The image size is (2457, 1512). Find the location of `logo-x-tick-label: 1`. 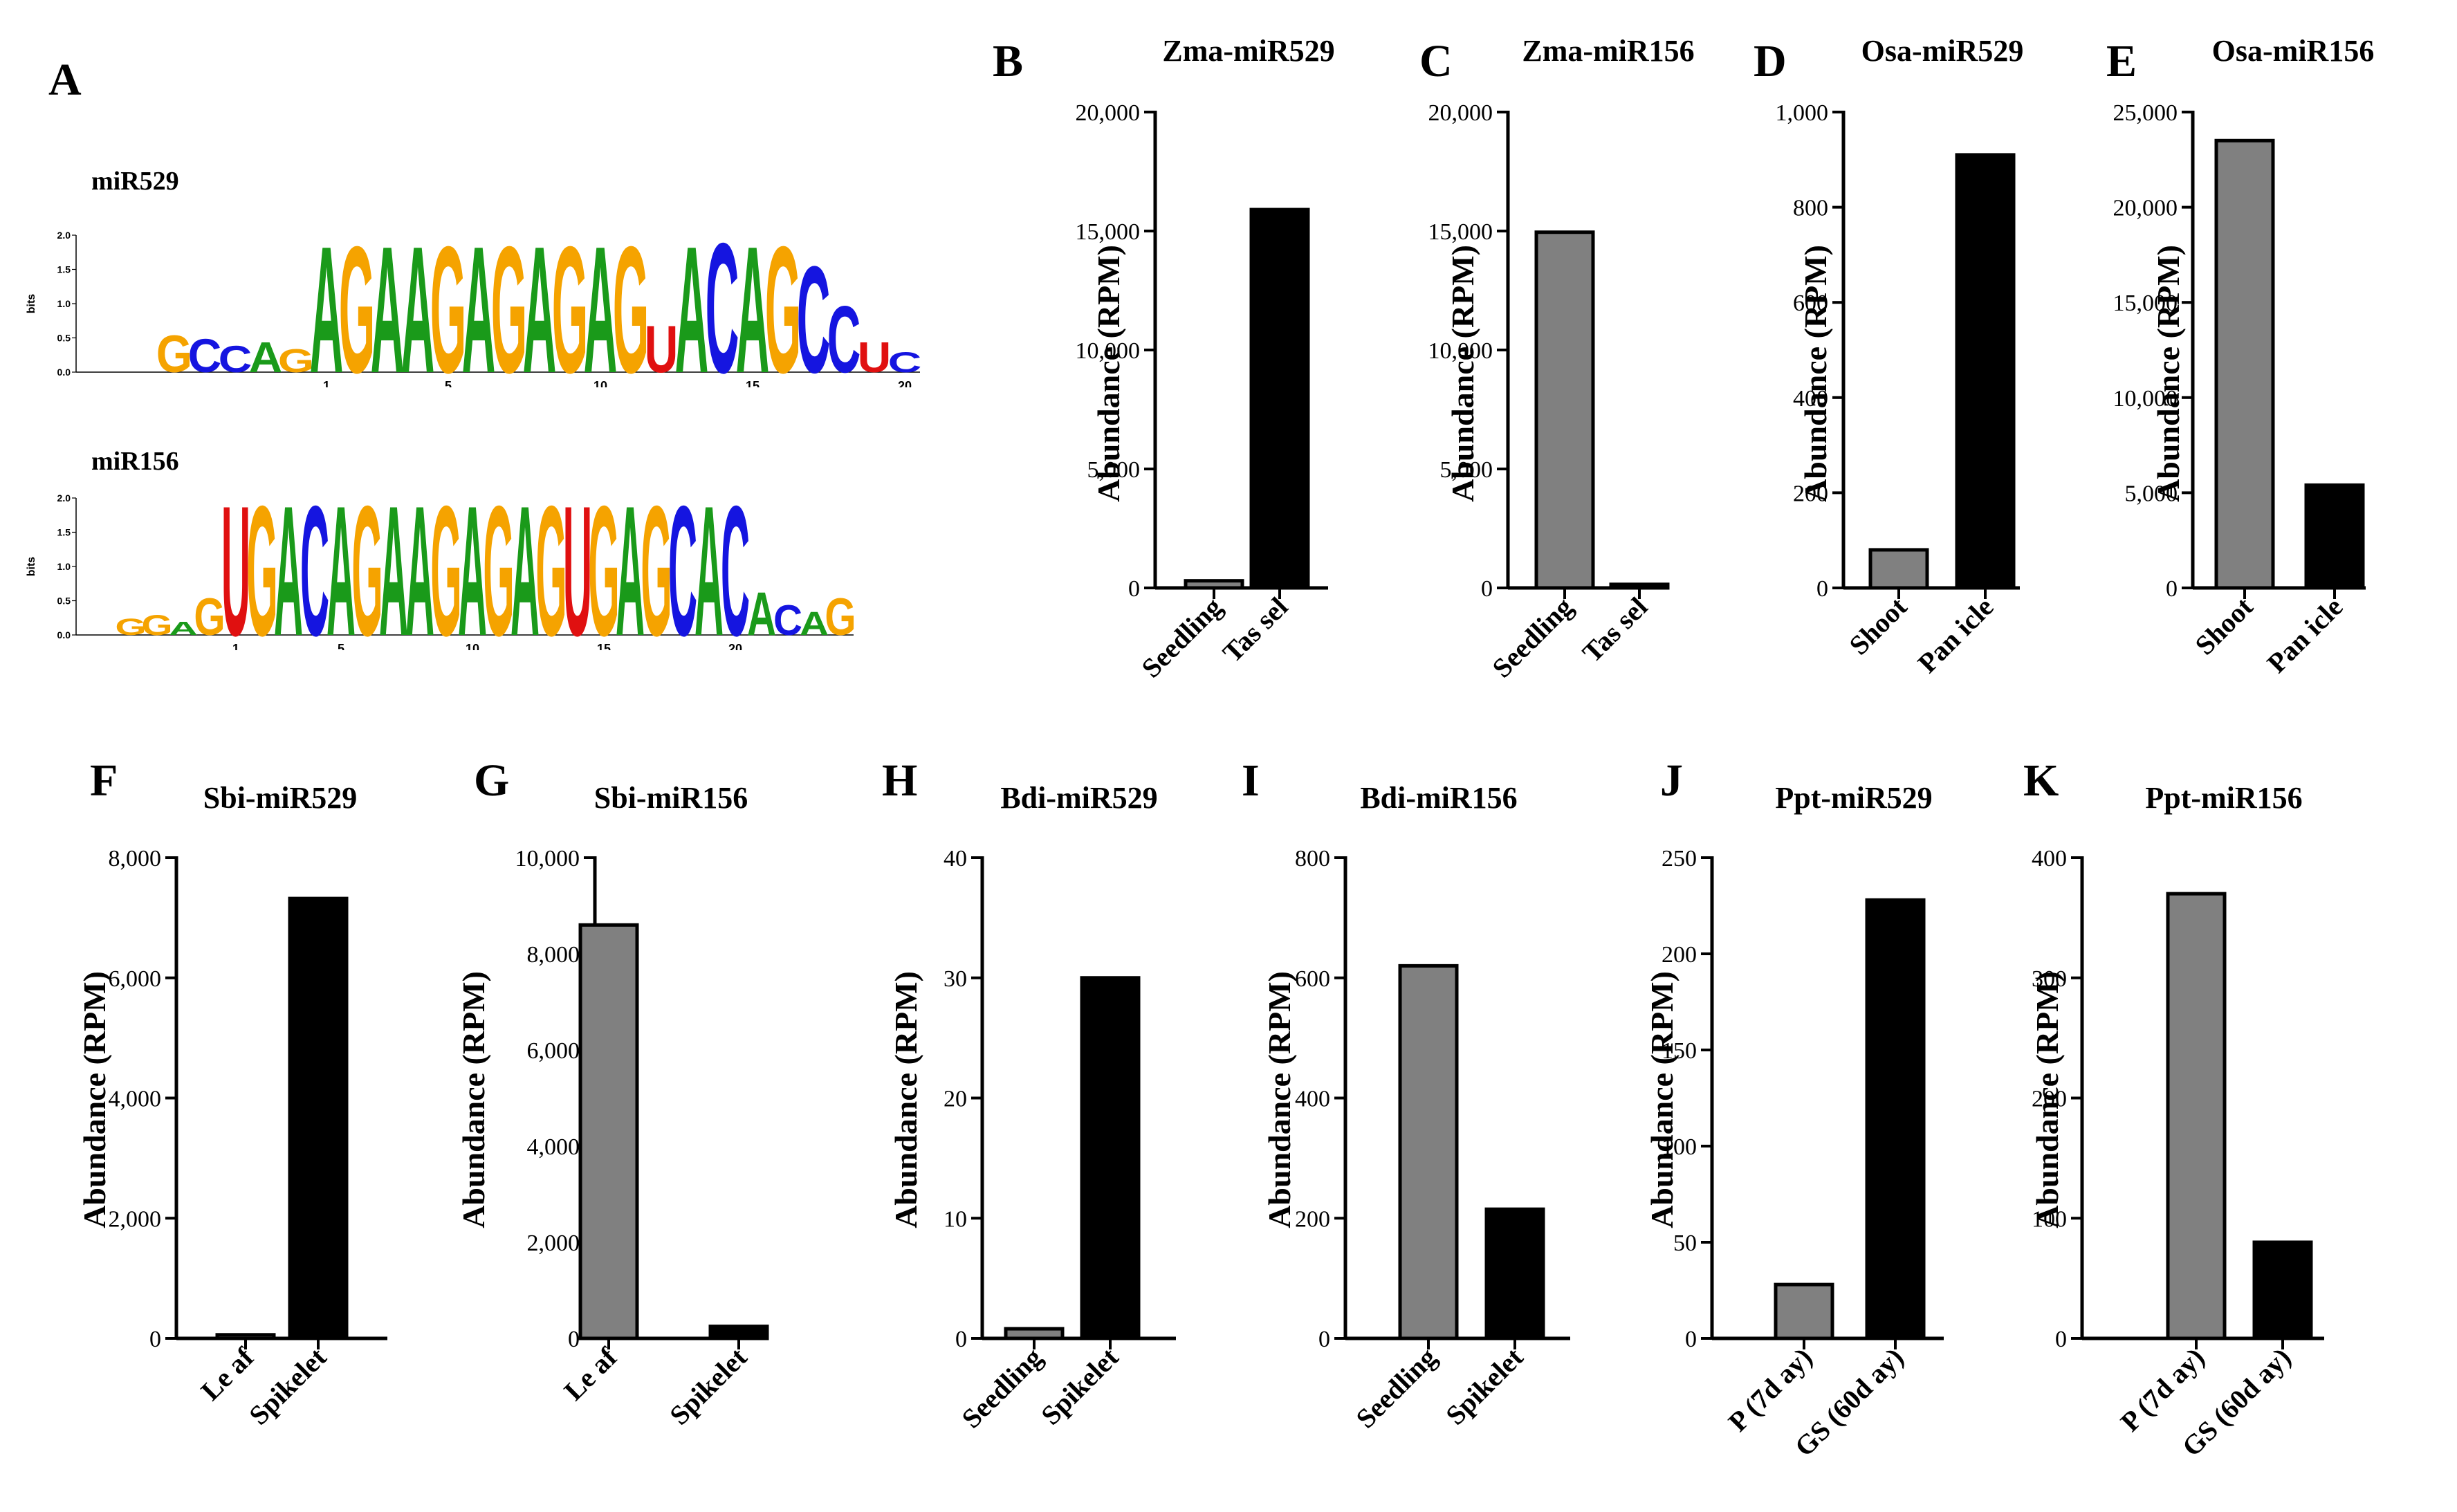

logo-x-tick-label: 1 is located at coordinates (326, 383).